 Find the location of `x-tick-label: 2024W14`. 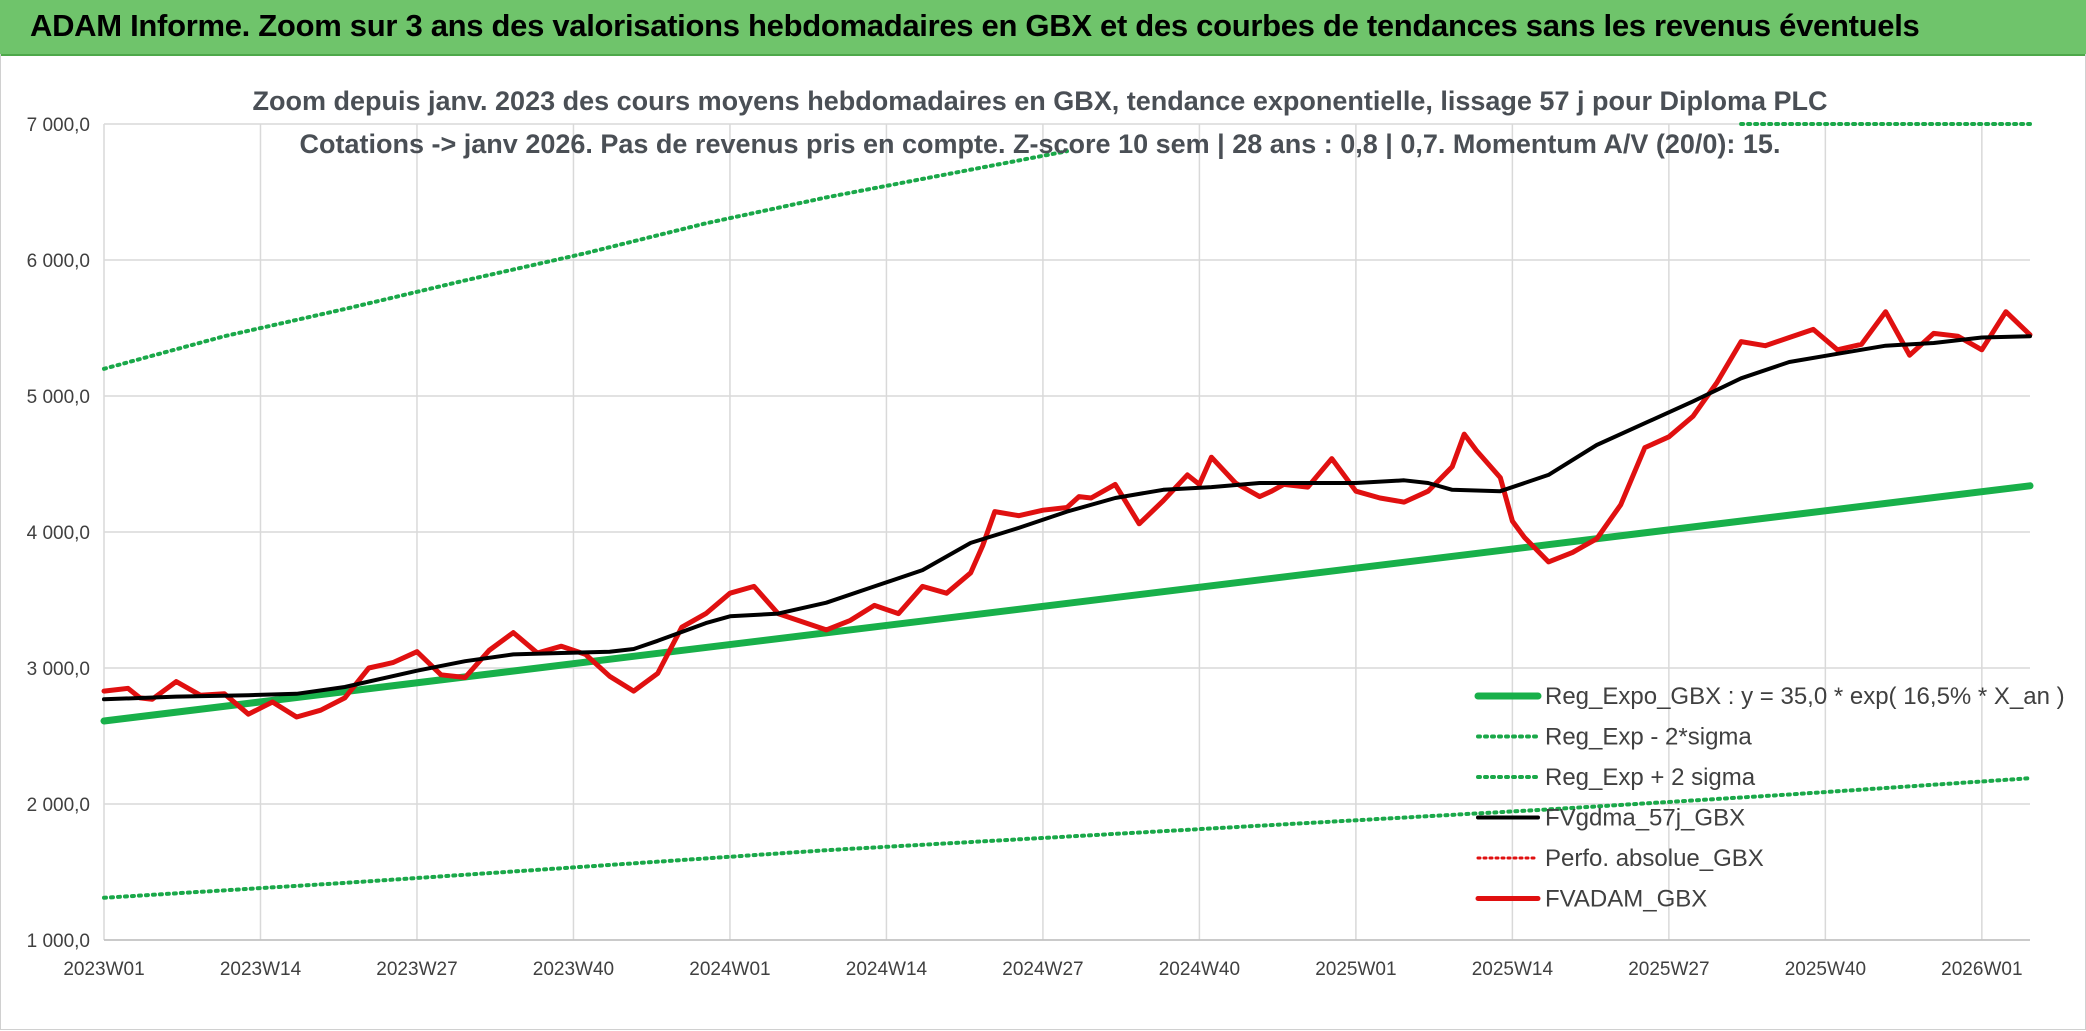

x-tick-label: 2024W14 is located at coordinates (887, 969).